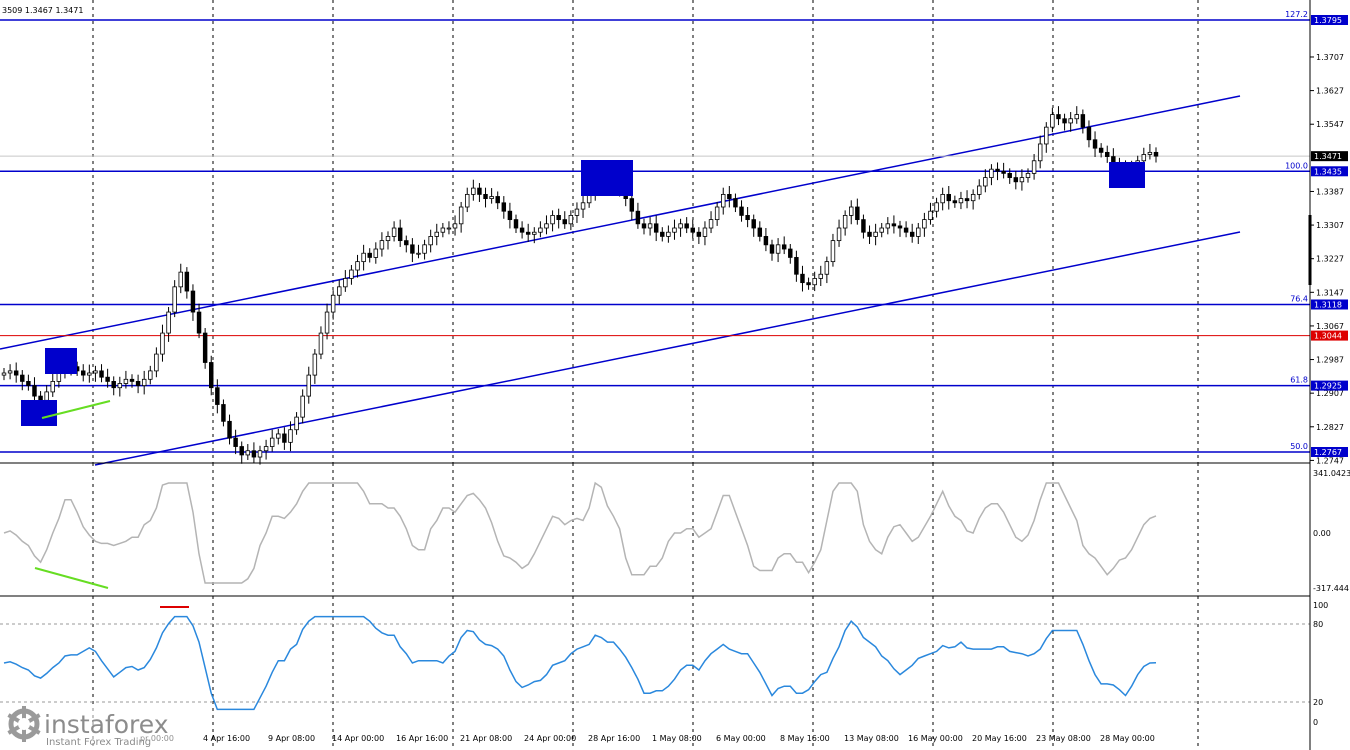 This screenshot has width=1350, height=750. Describe the element at coordinates (226, 738) in the screenshot. I see `time-label: 4 Apr 16:00` at that location.